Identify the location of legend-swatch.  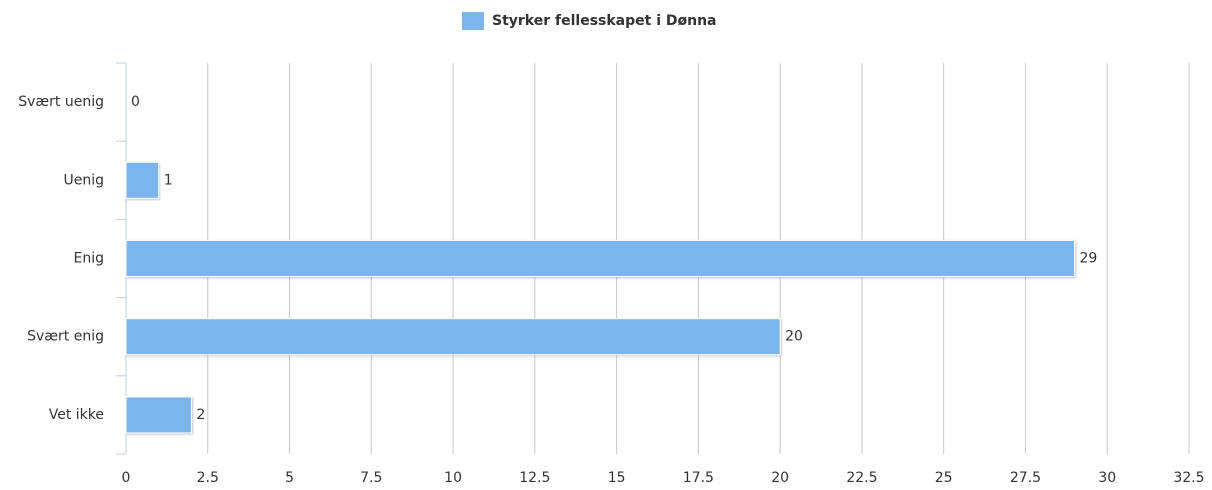
(473, 21).